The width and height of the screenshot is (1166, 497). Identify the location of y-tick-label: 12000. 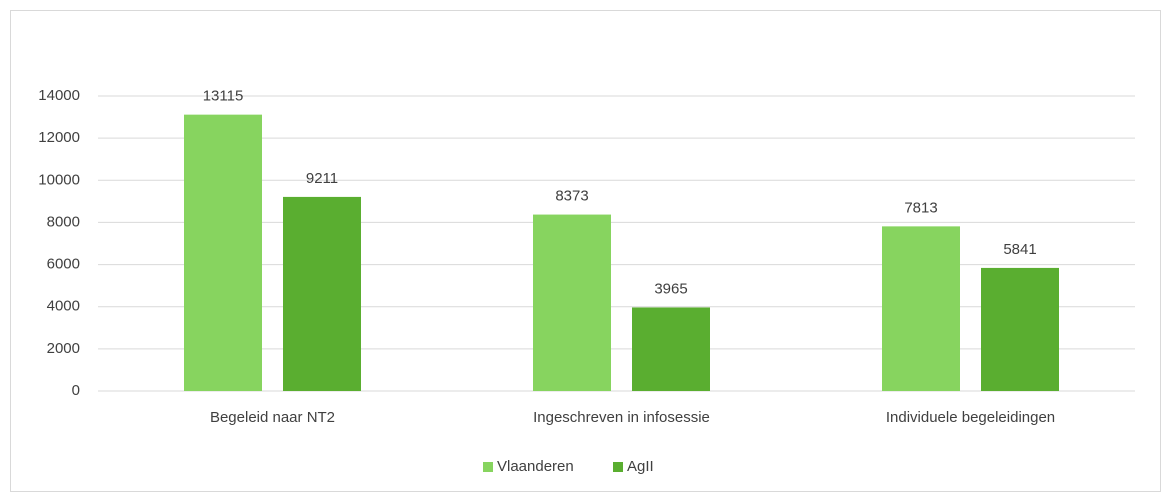
(59, 137).